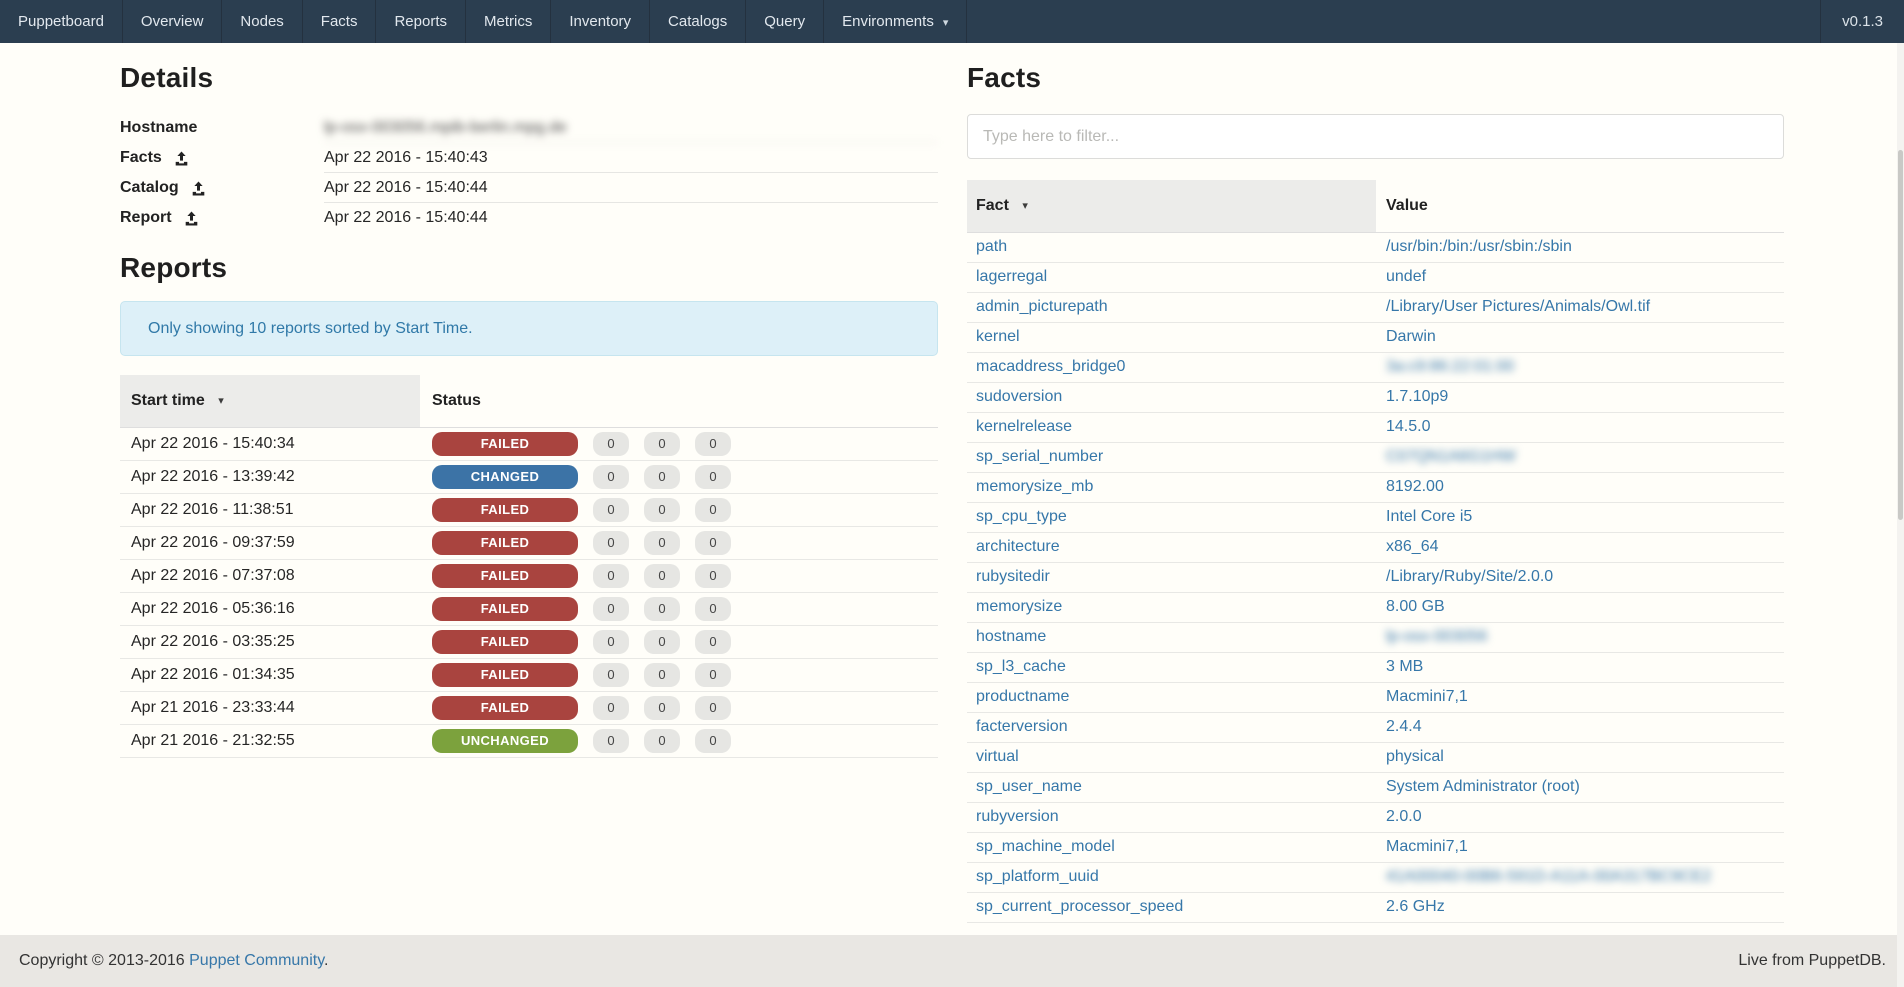 Image resolution: width=1904 pixels, height=987 pixels. Describe the element at coordinates (1024, 426) in the screenshot. I see `fact-name-link: kernelrelease` at that location.